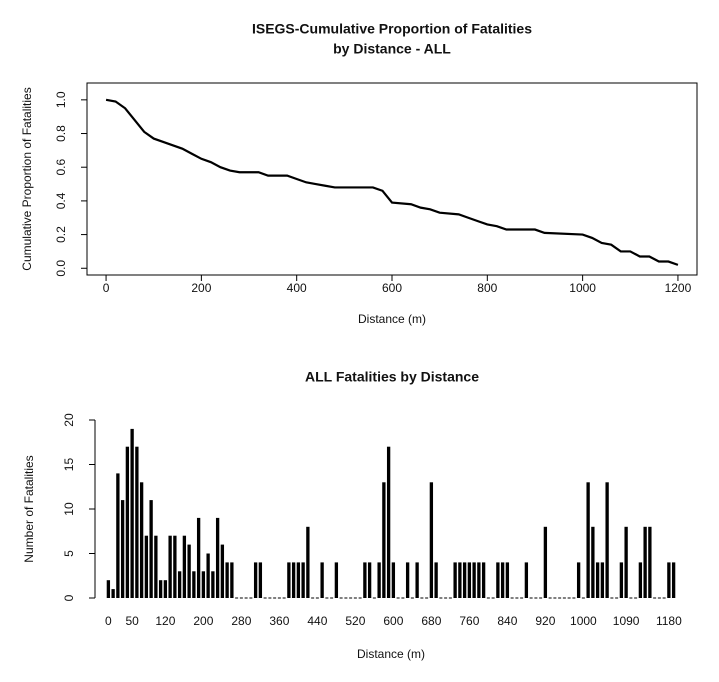  What do you see at coordinates (487, 288) in the screenshot?
I see `x-tick-label: 800` at bounding box center [487, 288].